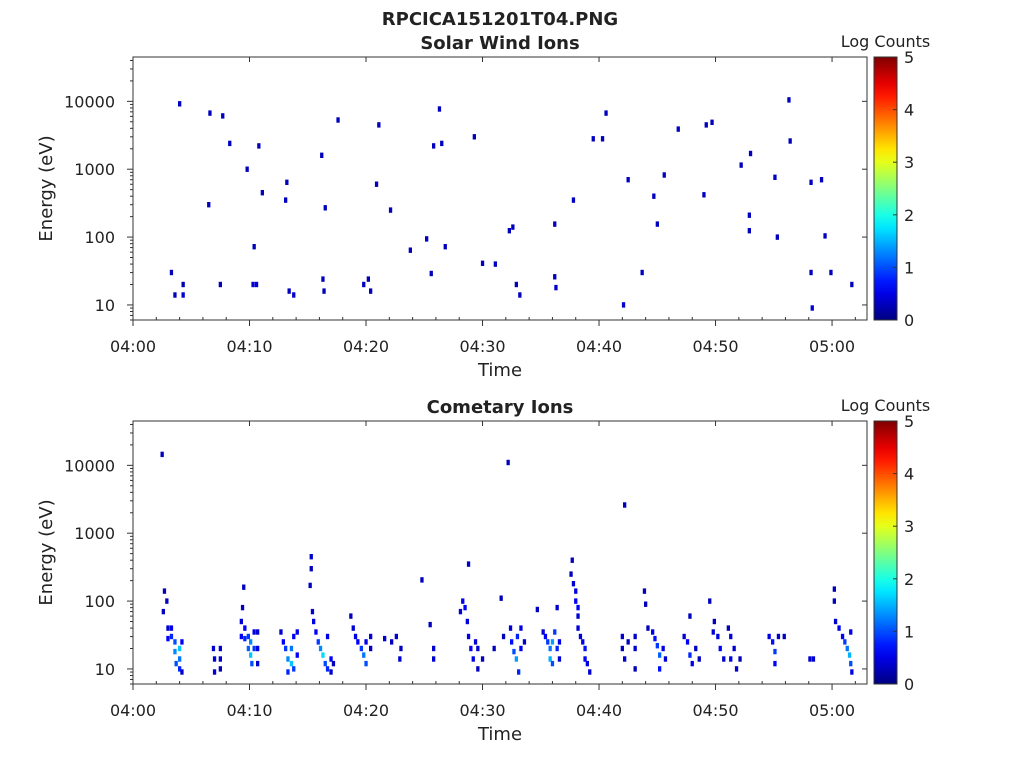 The width and height of the screenshot is (1024, 768). I want to click on panel-title: Cometary Ions, so click(500, 407).